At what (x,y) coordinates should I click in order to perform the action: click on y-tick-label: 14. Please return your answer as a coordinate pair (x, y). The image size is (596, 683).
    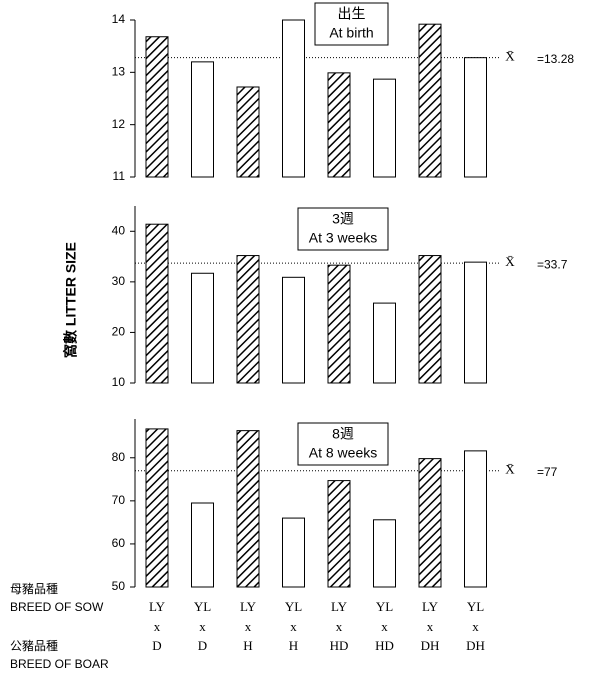
    Looking at the image, I should click on (119, 19).